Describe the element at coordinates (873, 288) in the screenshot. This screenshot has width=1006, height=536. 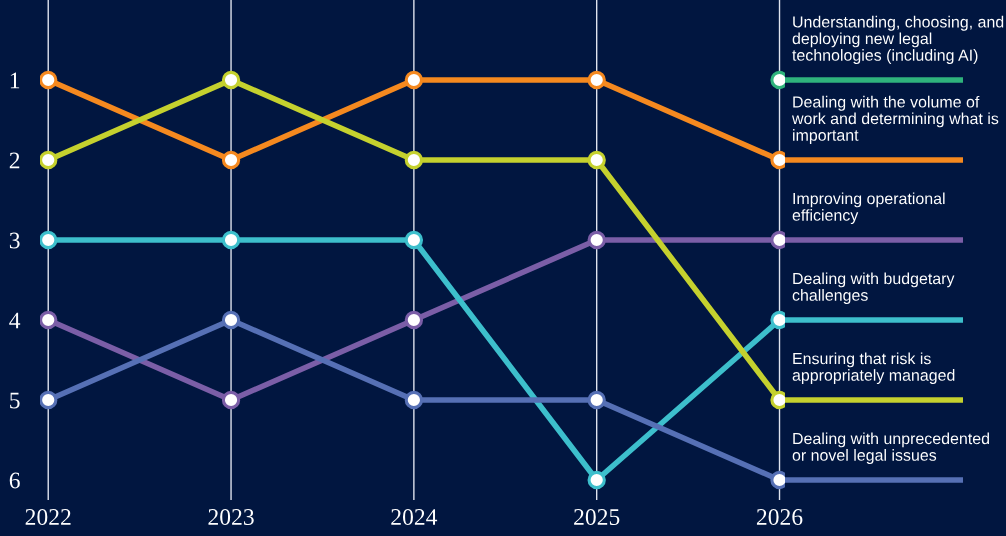
I see `series-label: Dealing with budgetary challenges` at that location.